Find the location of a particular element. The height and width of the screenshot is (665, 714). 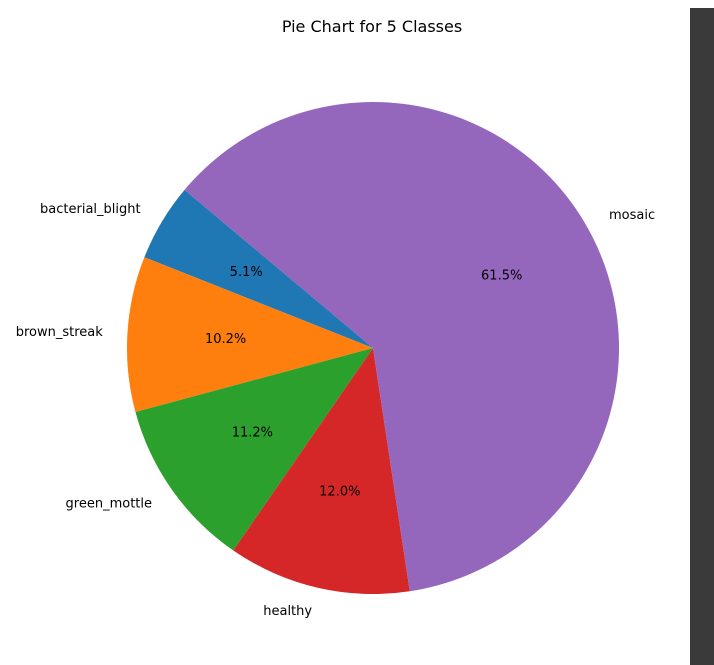

pie-slice-green-mottle is located at coordinates (254, 449).